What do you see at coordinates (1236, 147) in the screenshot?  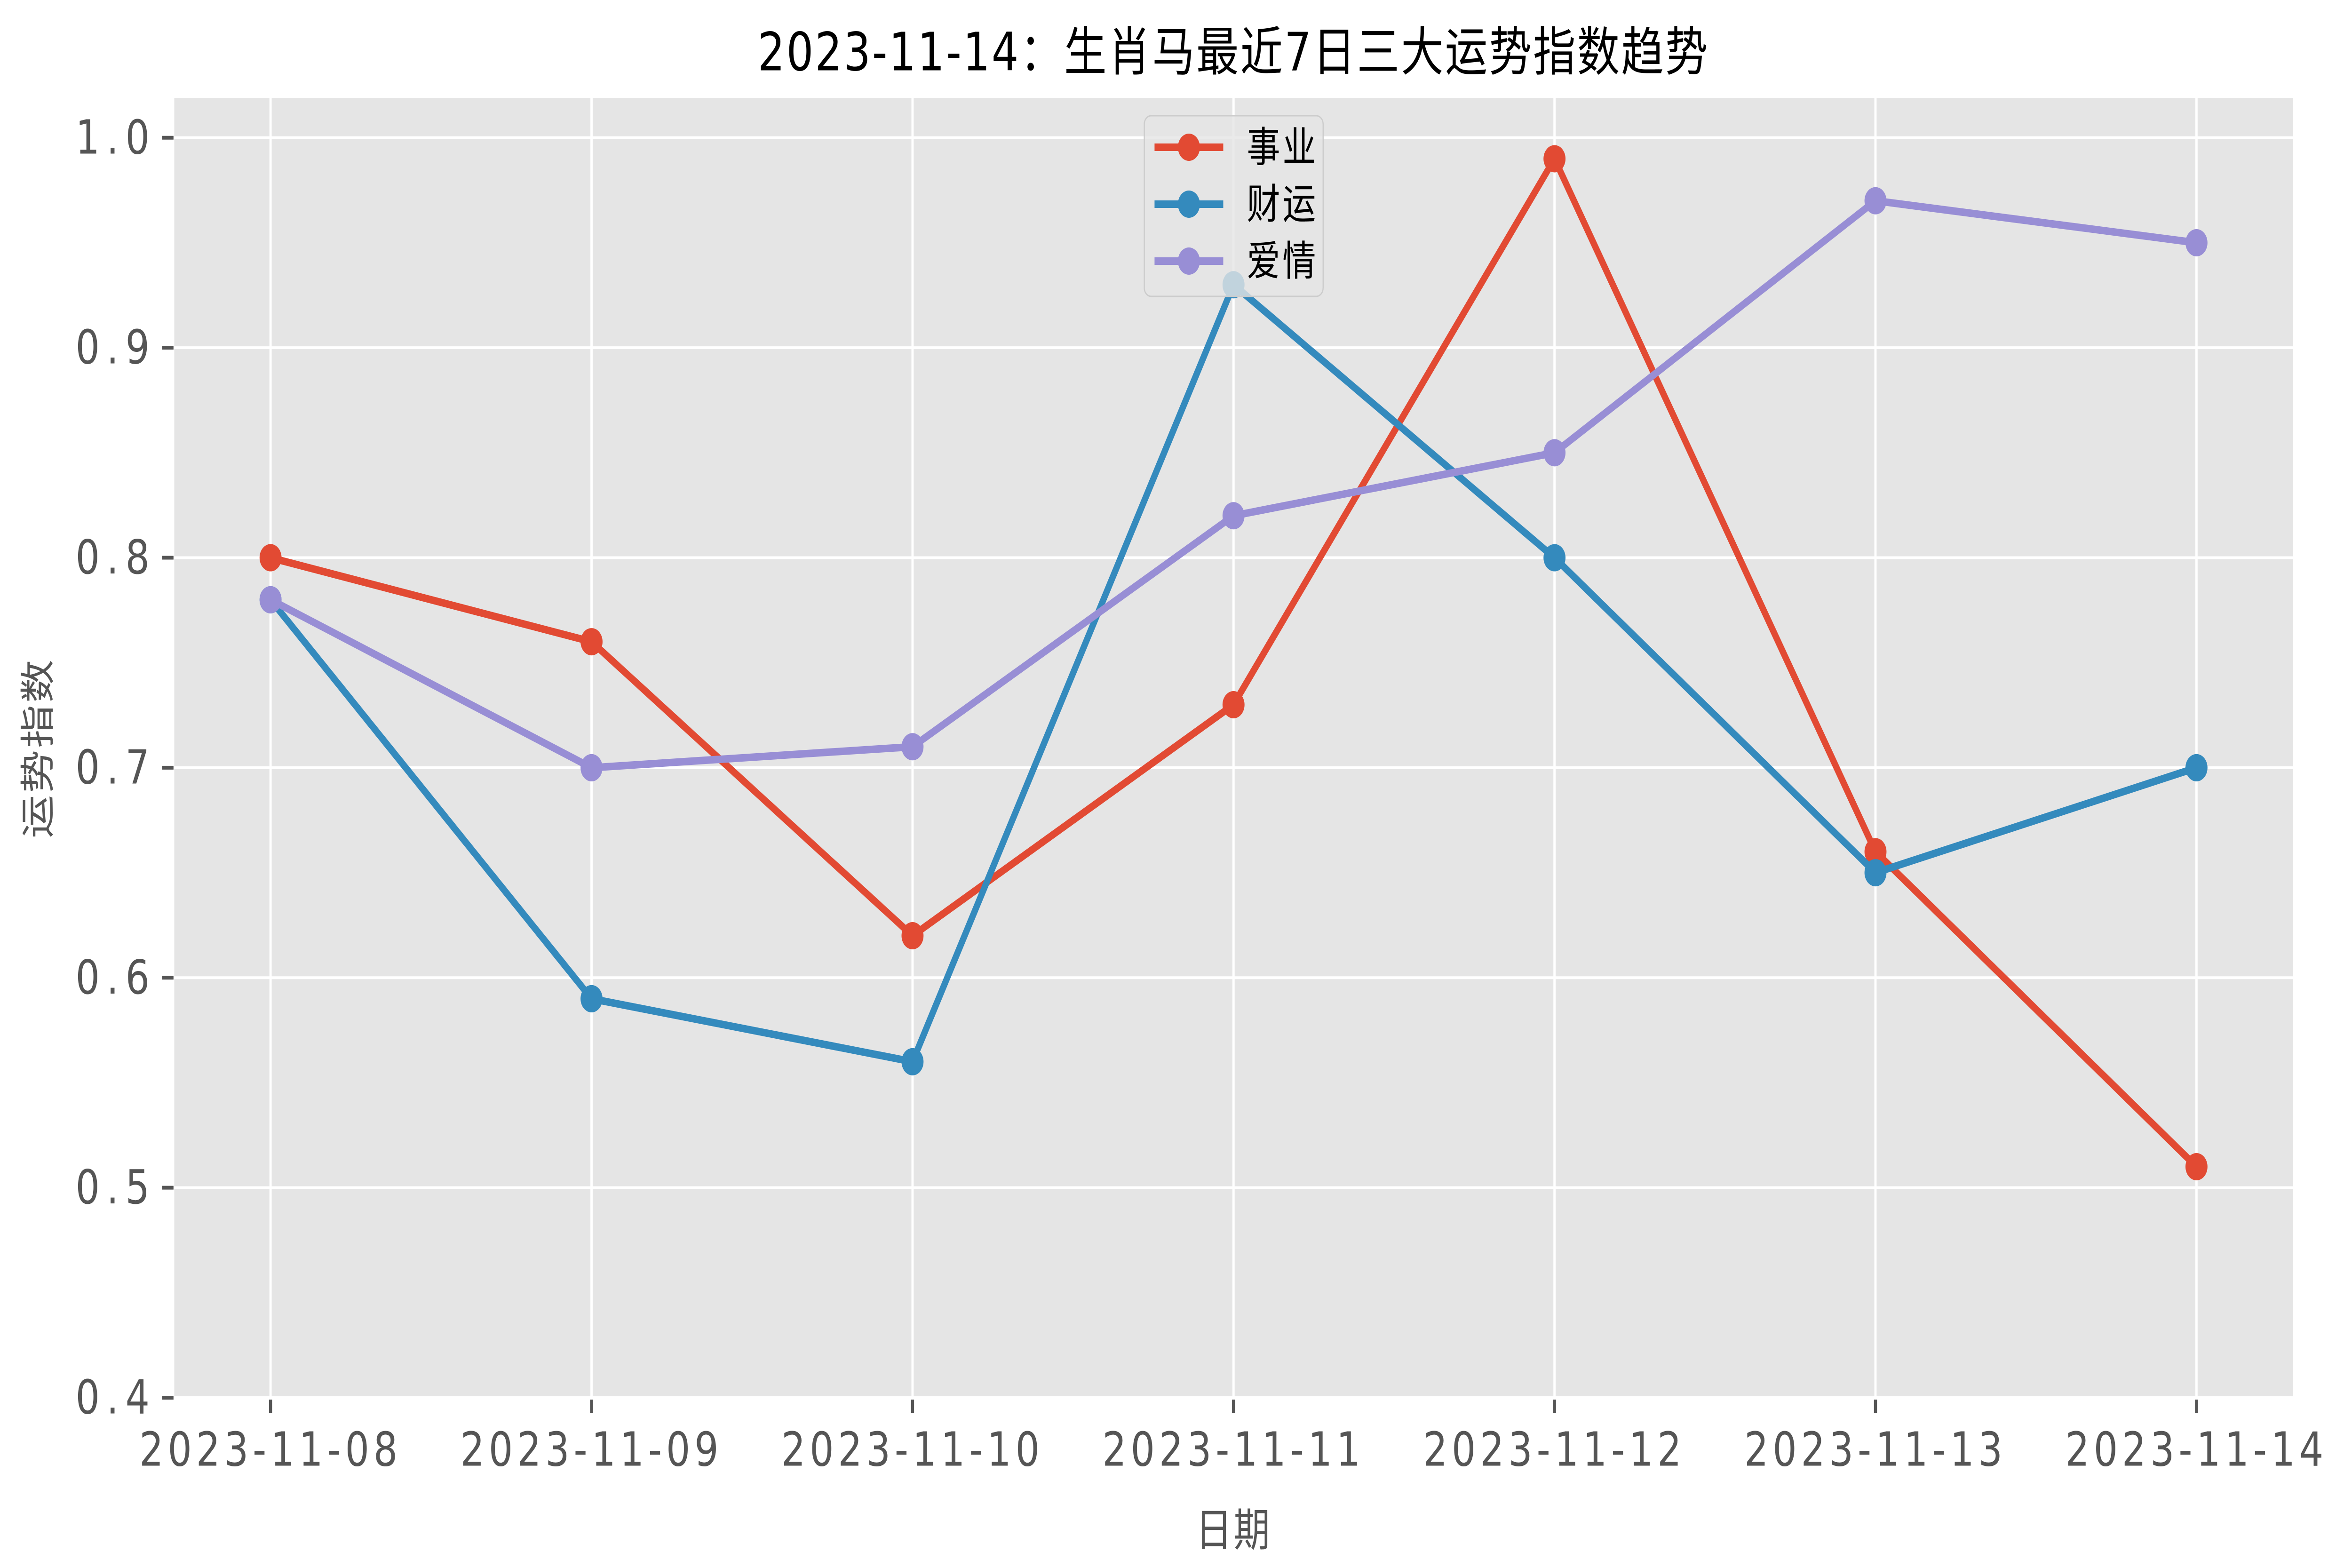 I see `legend-item-事业: 事业` at bounding box center [1236, 147].